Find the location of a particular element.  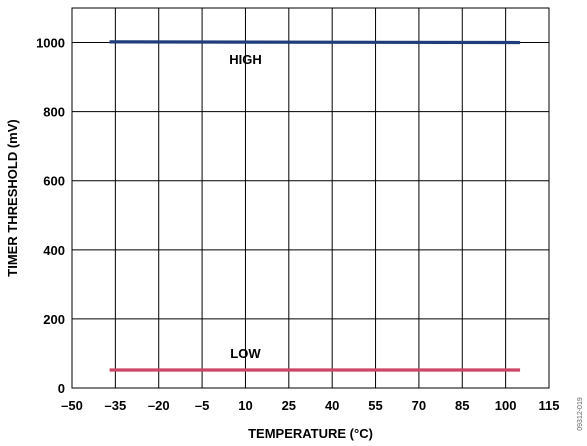

series-label-high: HIGH is located at coordinates (245, 59).